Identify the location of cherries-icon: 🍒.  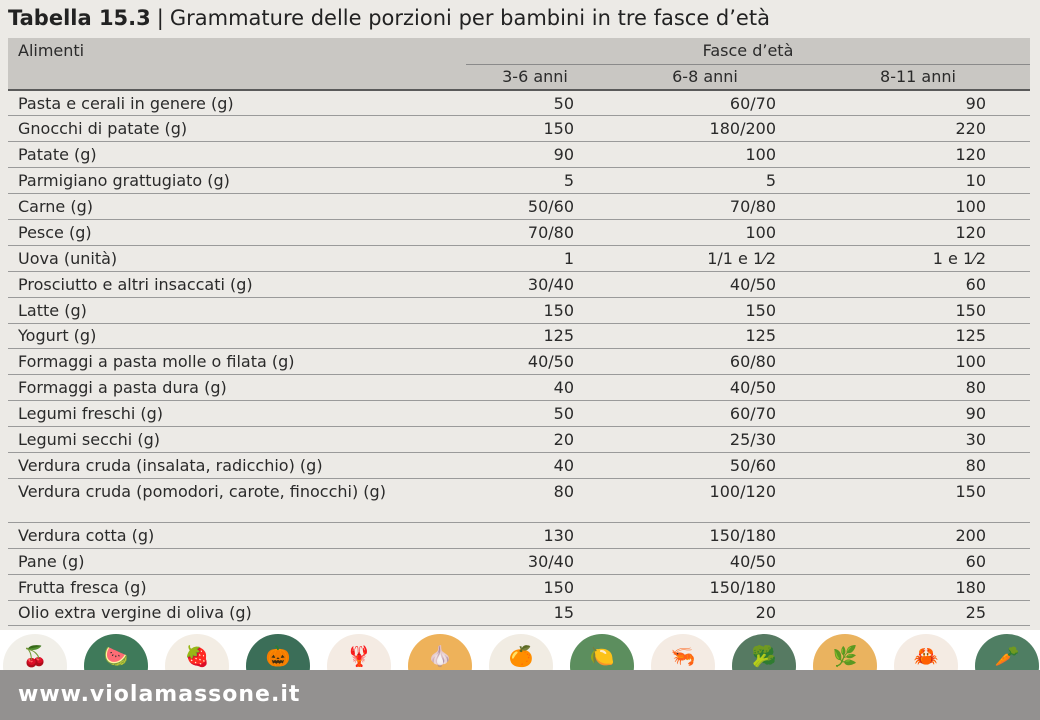
(35, 652).